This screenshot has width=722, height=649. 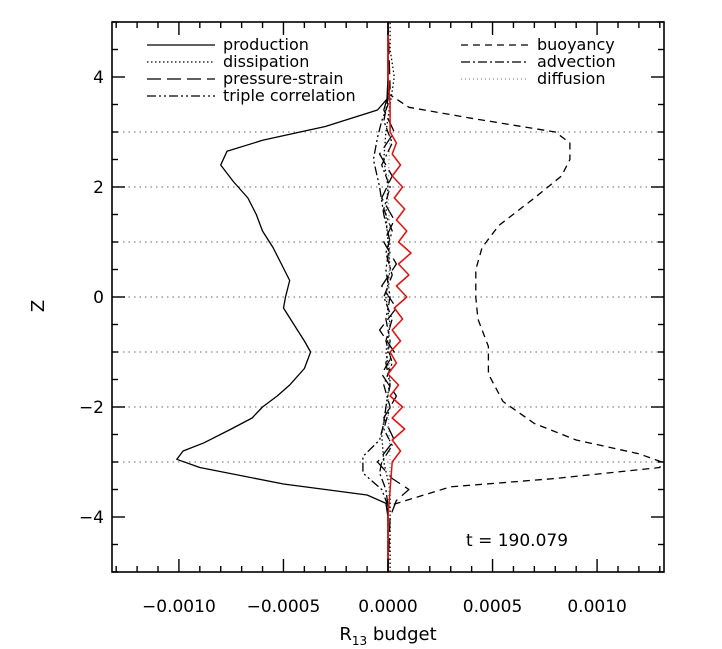 What do you see at coordinates (98, 78) in the screenshot?
I see `y-tick-label-4: 4` at bounding box center [98, 78].